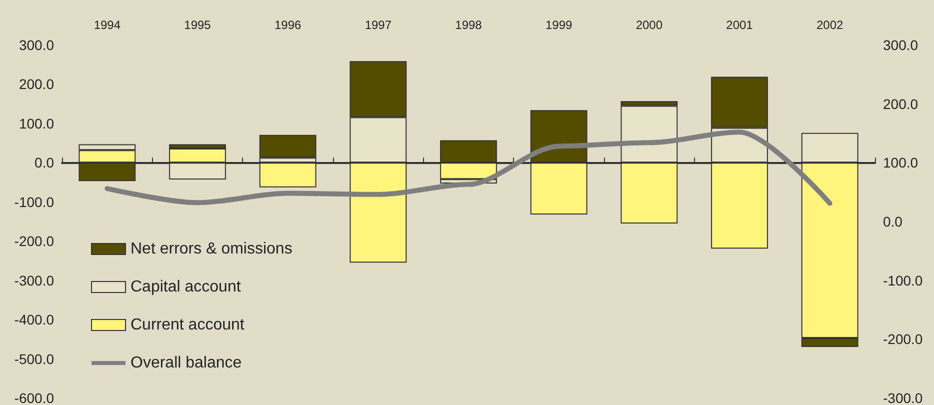  Describe the element at coordinates (903, 397) in the screenshot. I see `y2-tick-label: -300.0` at that location.